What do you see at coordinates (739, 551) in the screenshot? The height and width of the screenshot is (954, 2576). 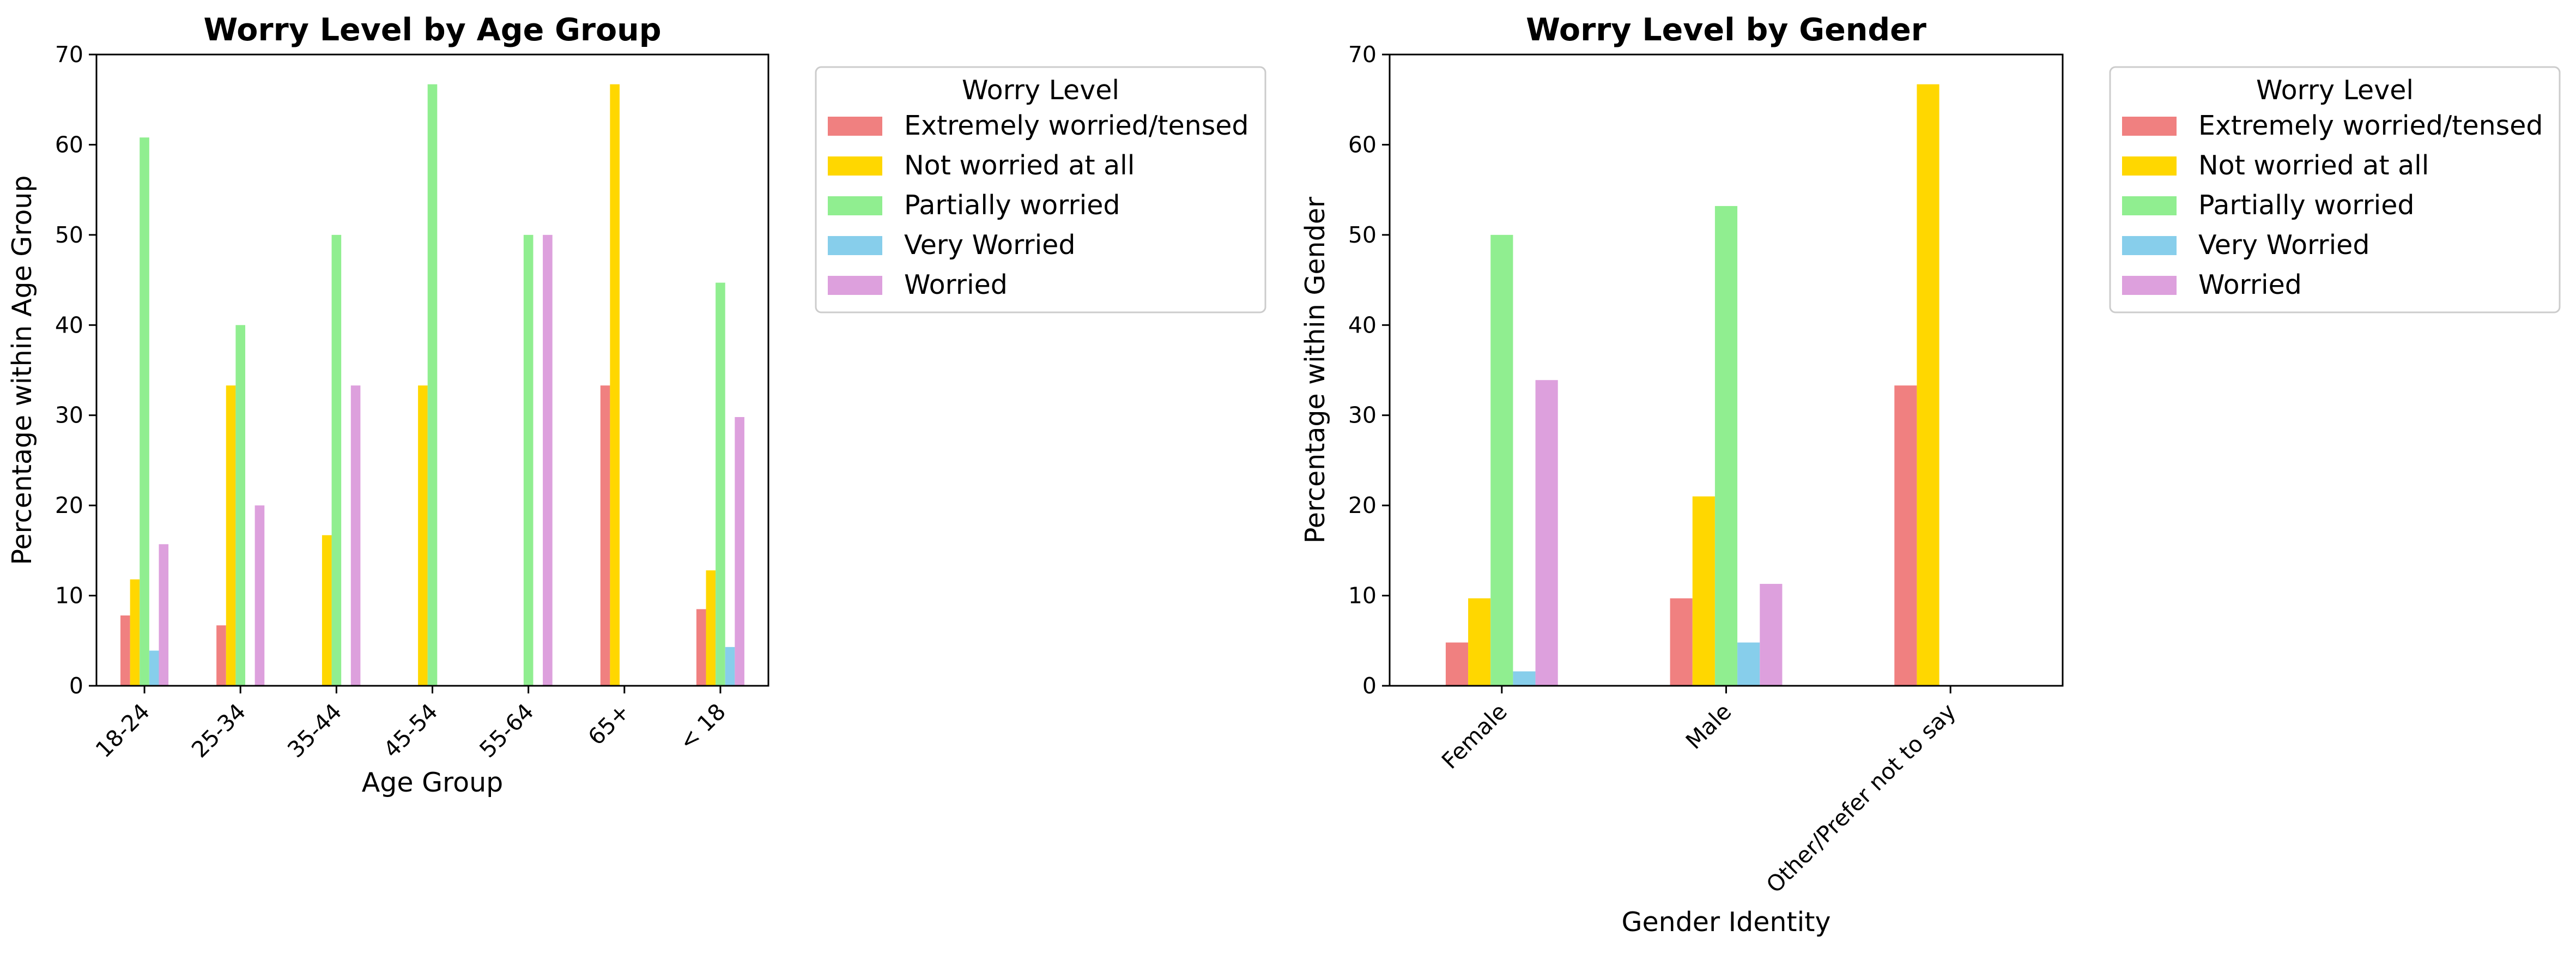 I see `bar--18-worried` at bounding box center [739, 551].